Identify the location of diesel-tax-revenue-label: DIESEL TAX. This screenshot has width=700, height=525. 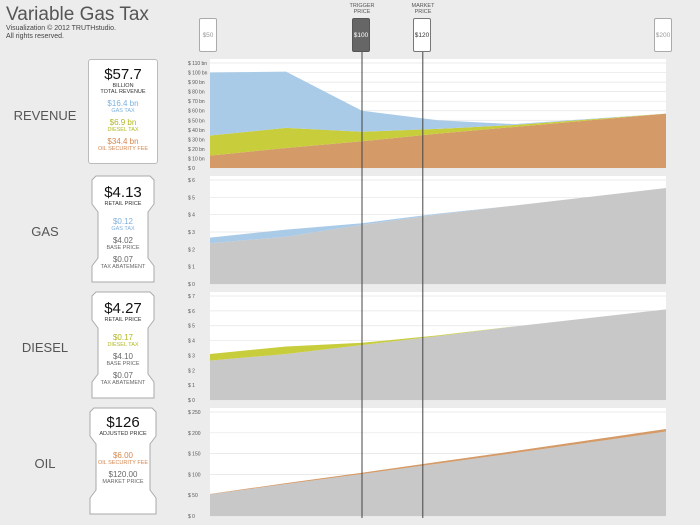
(123, 130).